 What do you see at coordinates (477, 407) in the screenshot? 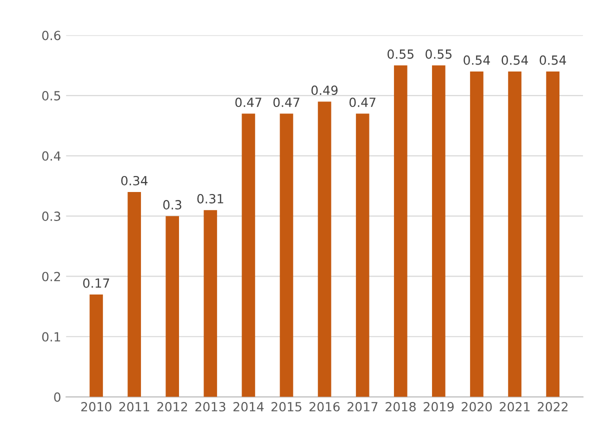
I see `x-tick-label: 2020` at bounding box center [477, 407].